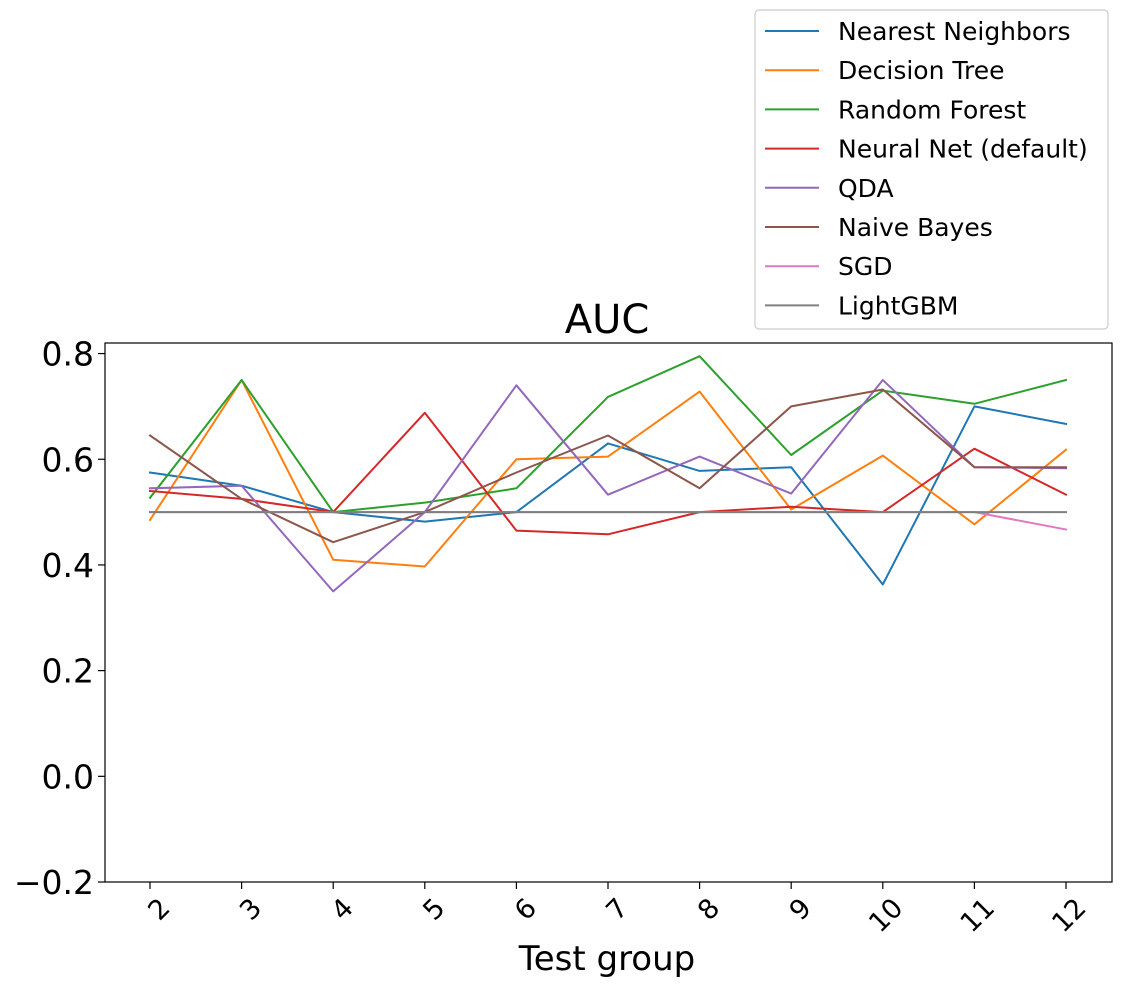  What do you see at coordinates (434, 910) in the screenshot?
I see `x-tick-label: 5` at bounding box center [434, 910].